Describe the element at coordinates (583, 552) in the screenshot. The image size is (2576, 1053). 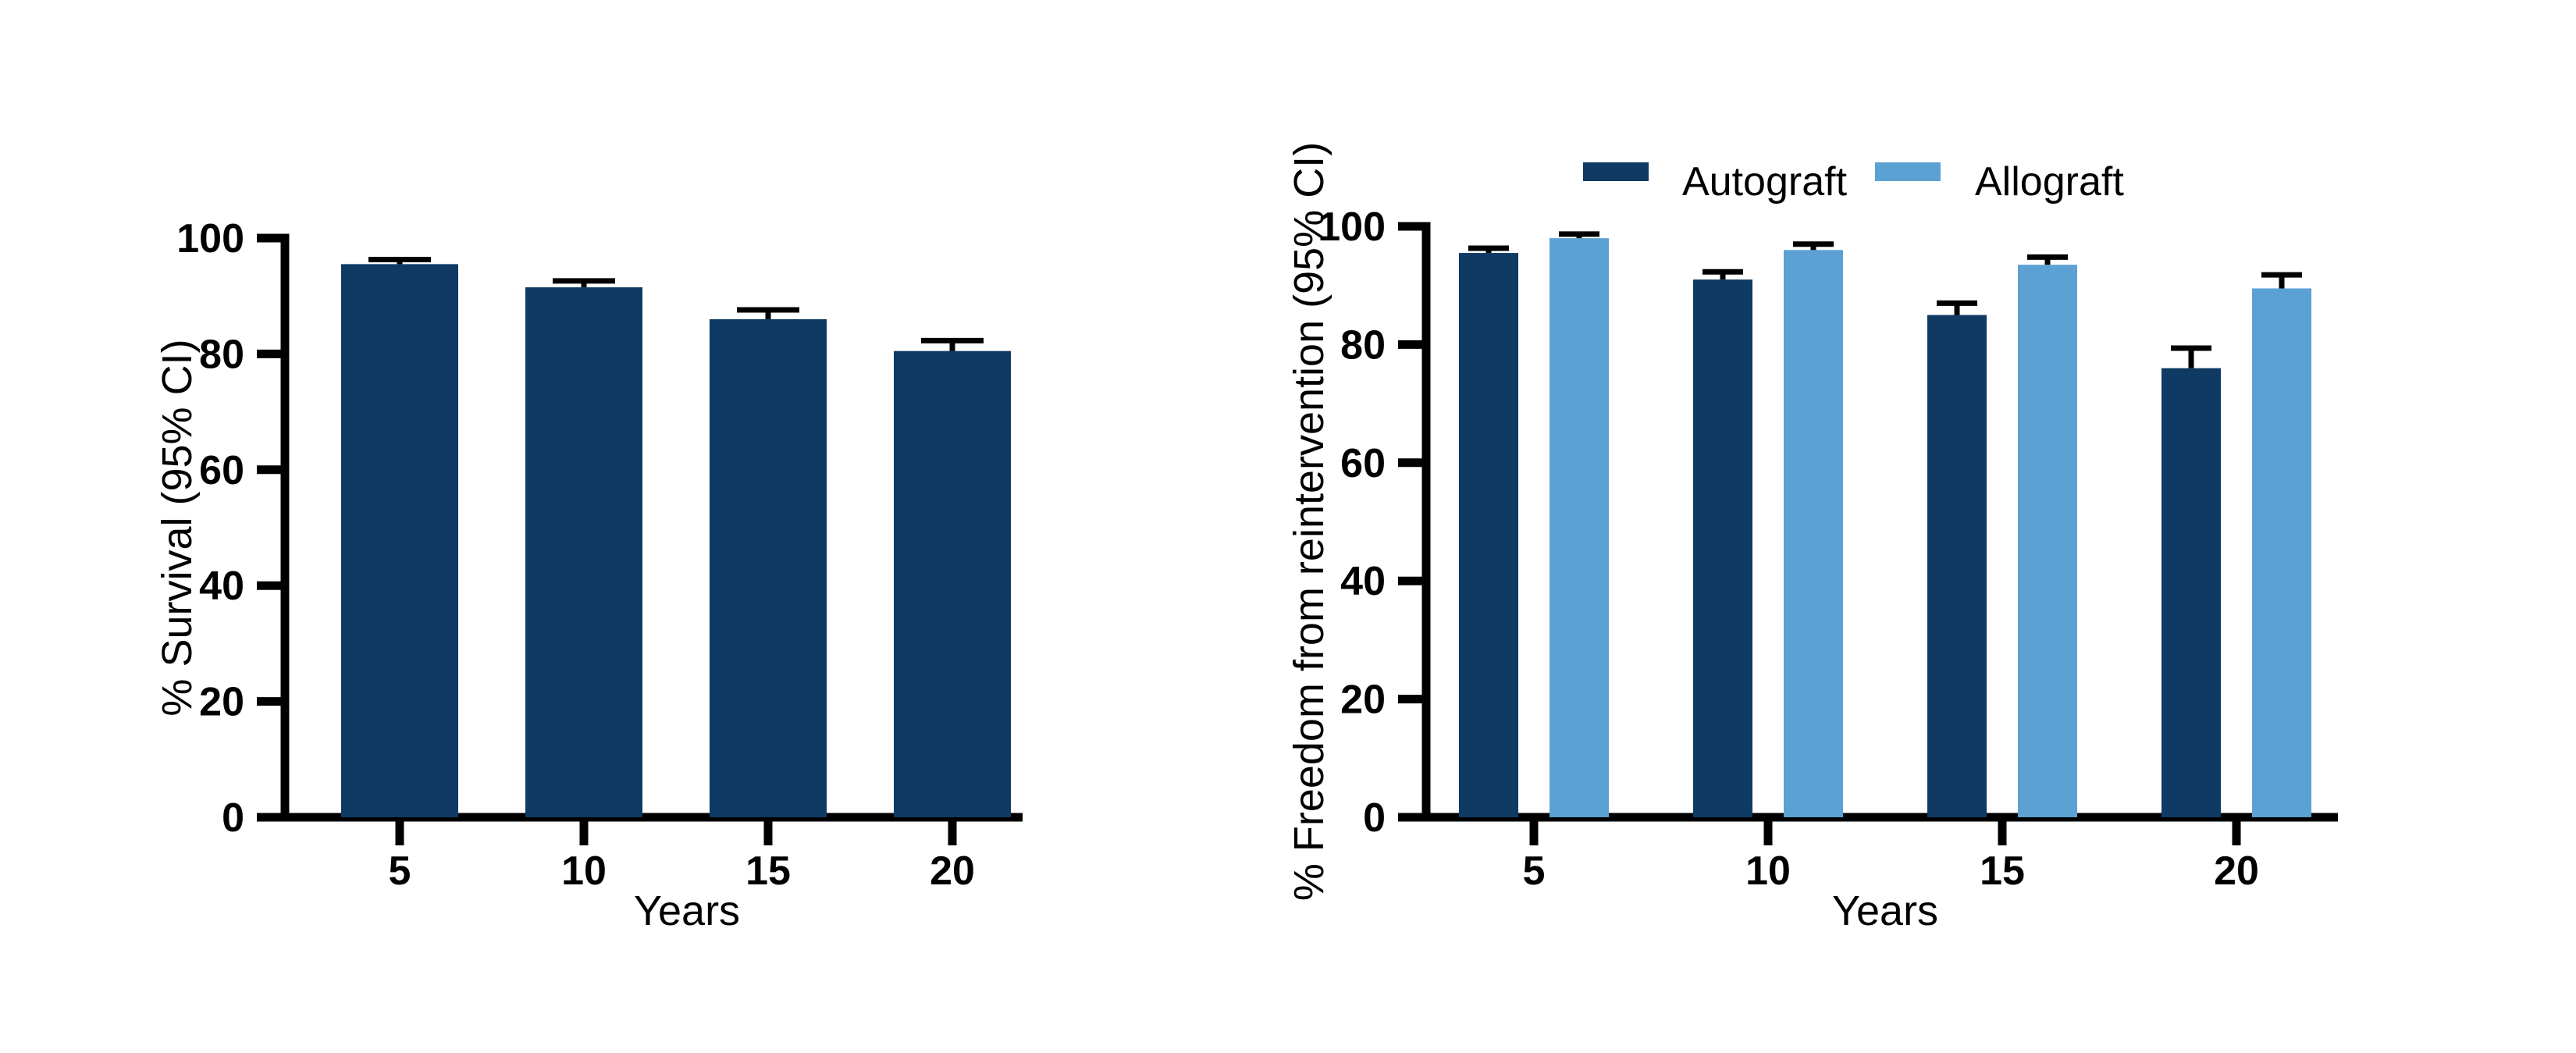
I see `bar-survival-10yr` at that location.